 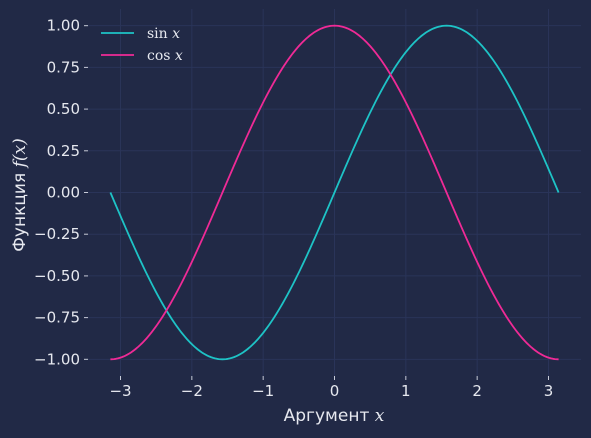 I want to click on y-tick-label: 0.00, so click(x=63, y=193).